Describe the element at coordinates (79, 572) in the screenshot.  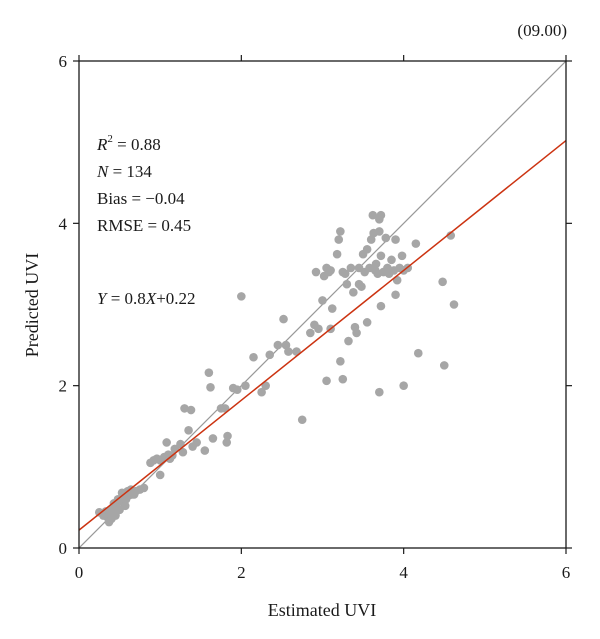
I see `x-tick-label: 0` at that location.